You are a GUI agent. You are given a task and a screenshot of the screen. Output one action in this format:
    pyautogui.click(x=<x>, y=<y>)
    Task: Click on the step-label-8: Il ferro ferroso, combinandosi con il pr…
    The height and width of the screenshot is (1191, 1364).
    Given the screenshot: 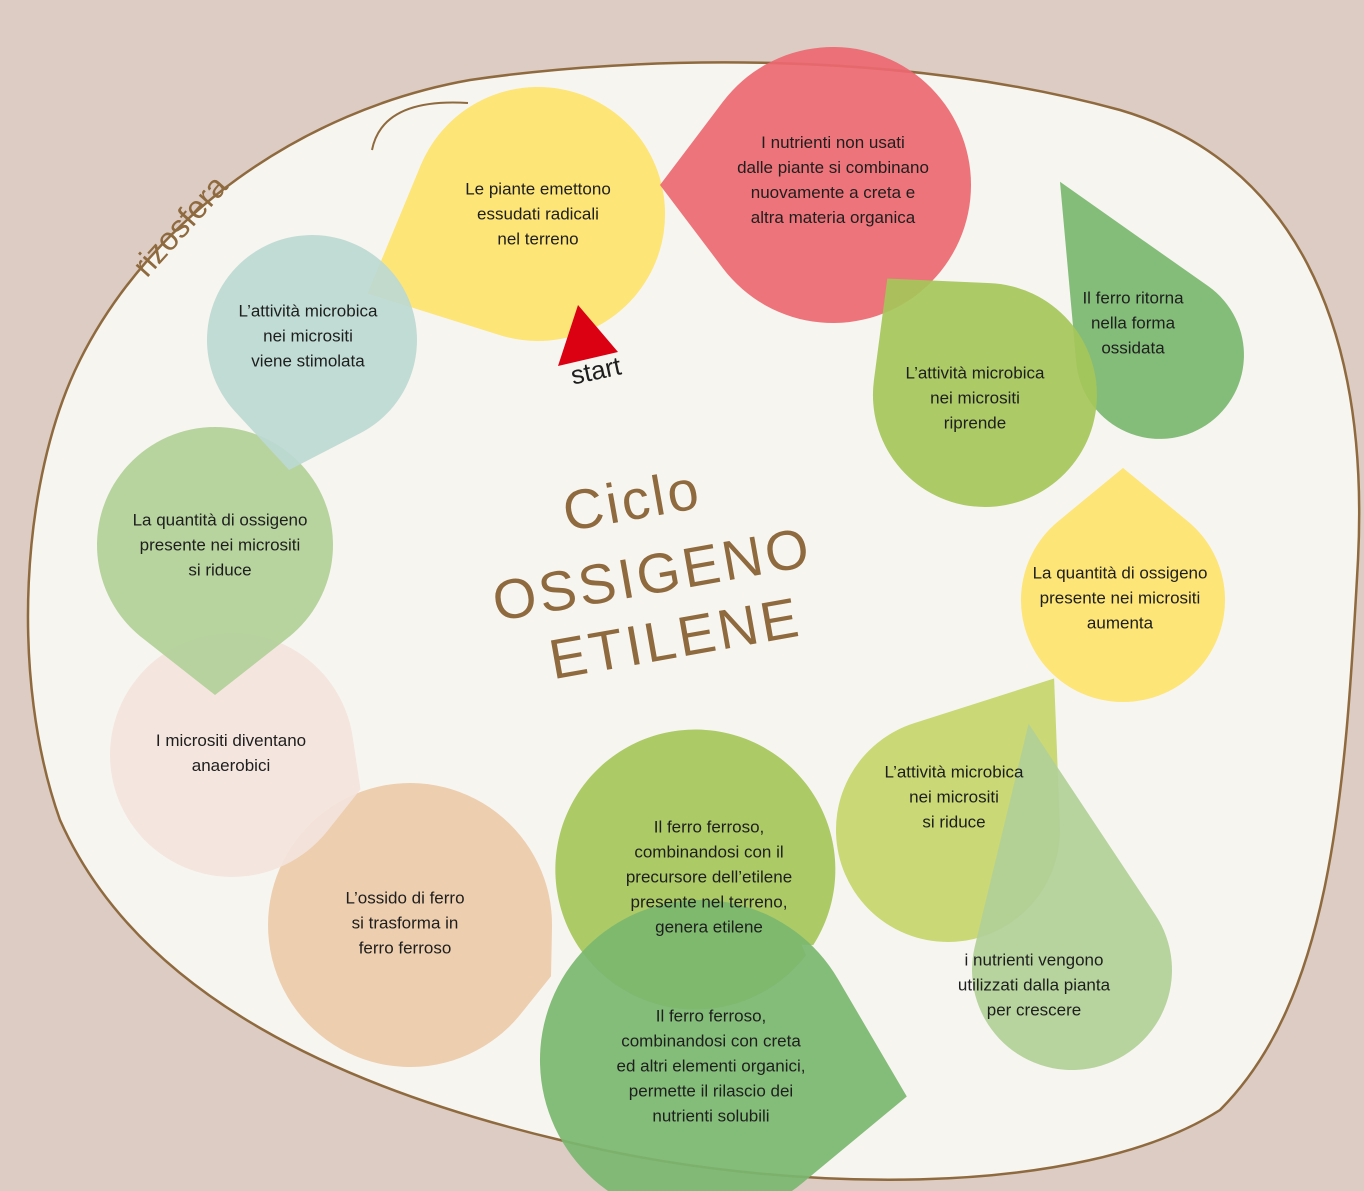 What is the action you would take?
    pyautogui.click(x=709, y=877)
    